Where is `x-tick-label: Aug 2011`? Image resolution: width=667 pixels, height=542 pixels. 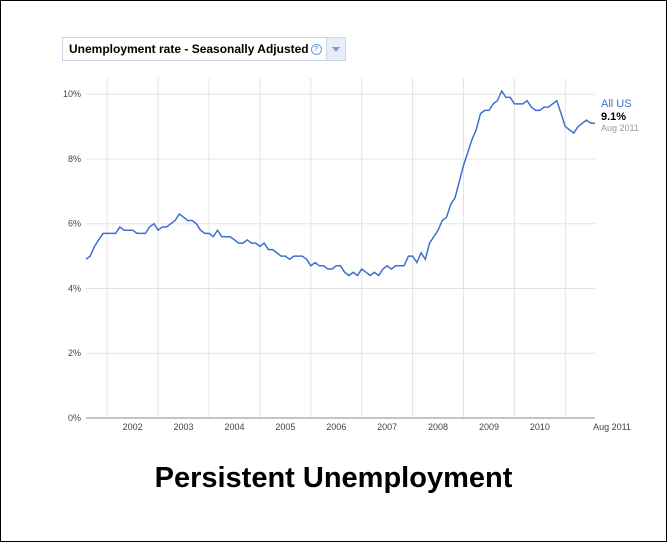
x-tick-label: Aug 2011 is located at coordinates (612, 427).